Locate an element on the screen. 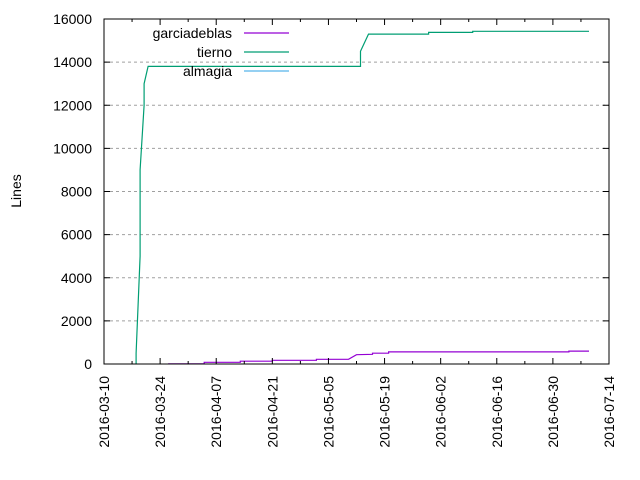 This screenshot has width=640, height=480. series-garciadeblas is located at coordinates (378, 357).